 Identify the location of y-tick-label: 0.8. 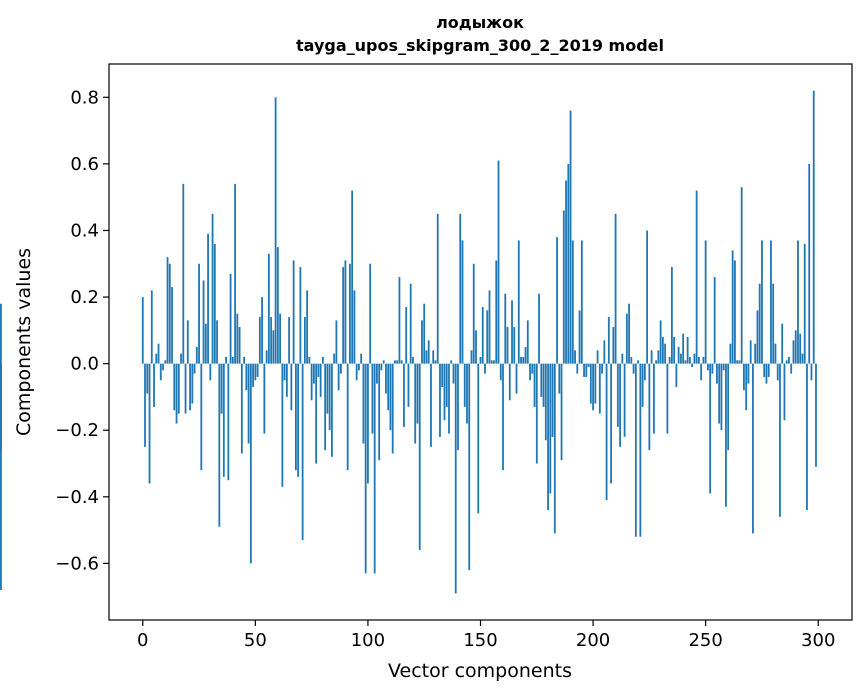
(84, 97).